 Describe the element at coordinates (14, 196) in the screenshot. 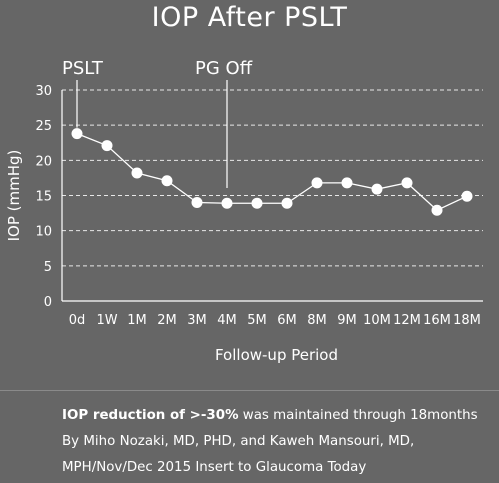

I see `y-axis-label: IOP (mmHg)` at that location.